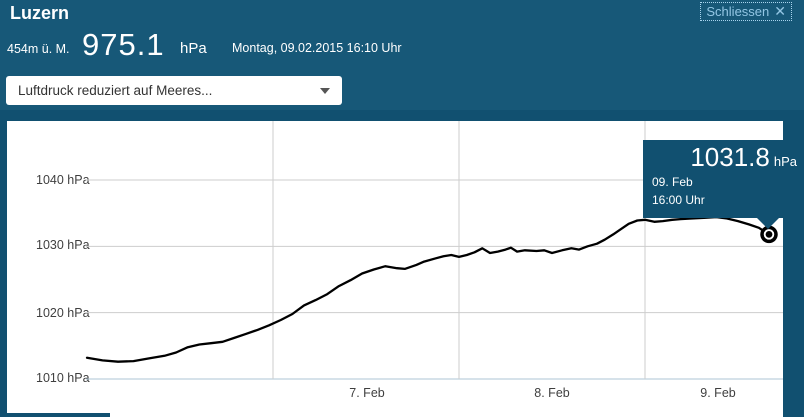 The image size is (804, 417). I want to click on y-axis-tick-1020: 1020 hPa, so click(63, 313).